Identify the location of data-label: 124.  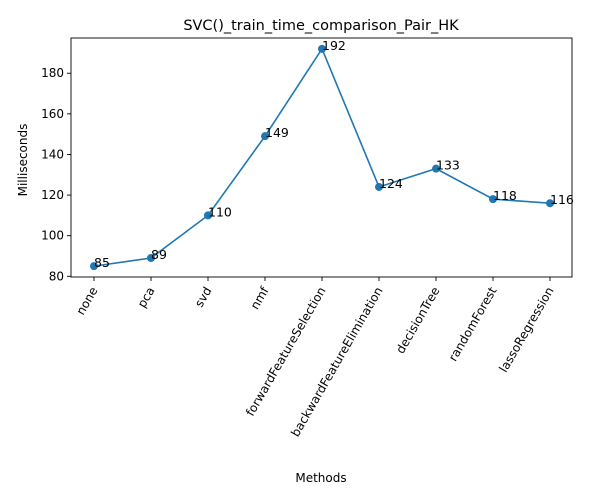
(391, 183).